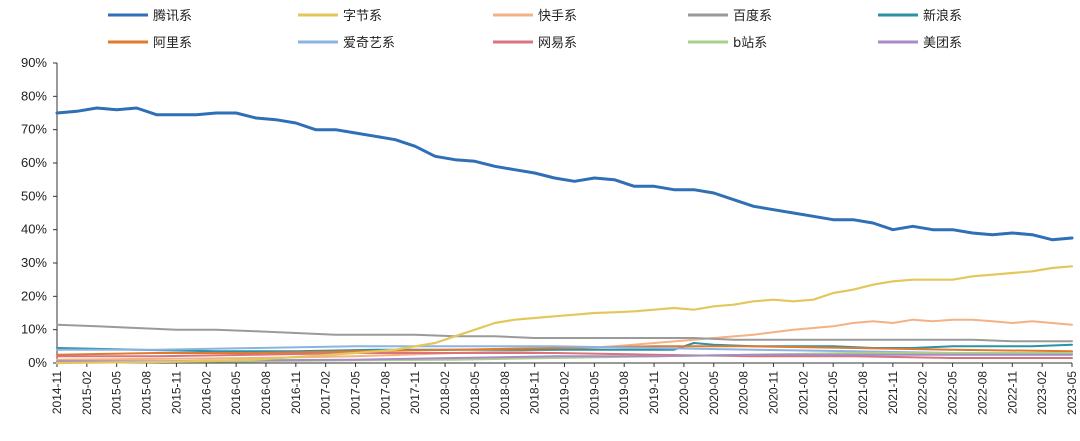  Describe the element at coordinates (34, 295) in the screenshot. I see `y-tick-label: 20%` at that location.